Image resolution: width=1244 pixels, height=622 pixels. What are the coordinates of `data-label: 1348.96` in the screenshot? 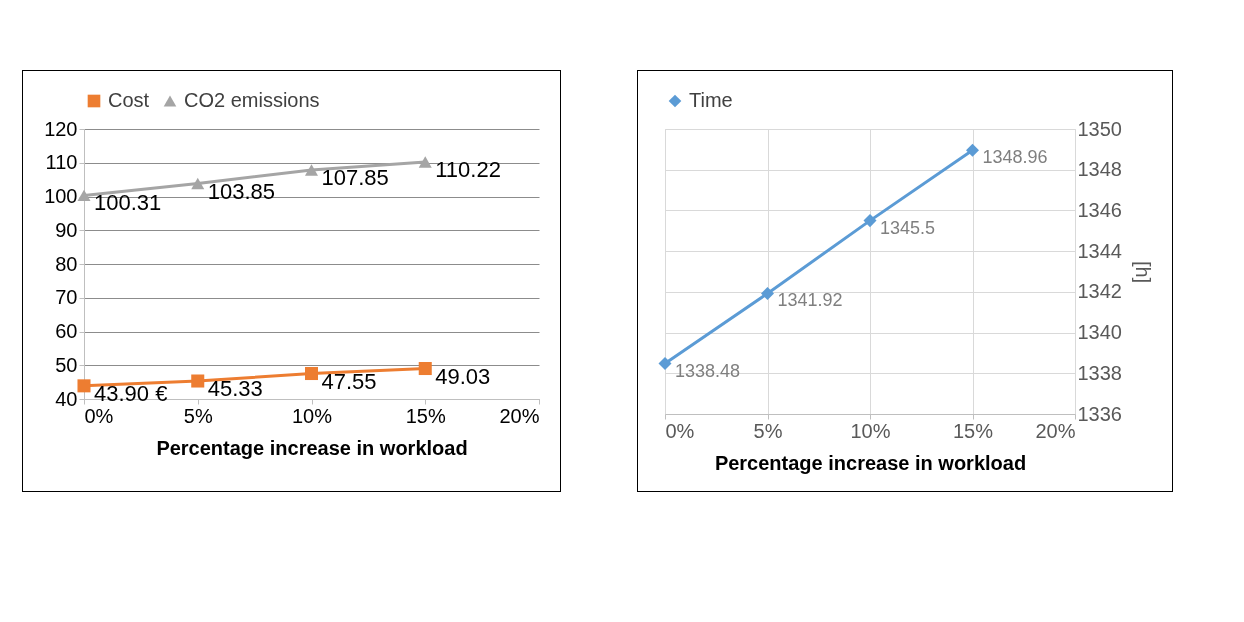 It's located at (1015, 157).